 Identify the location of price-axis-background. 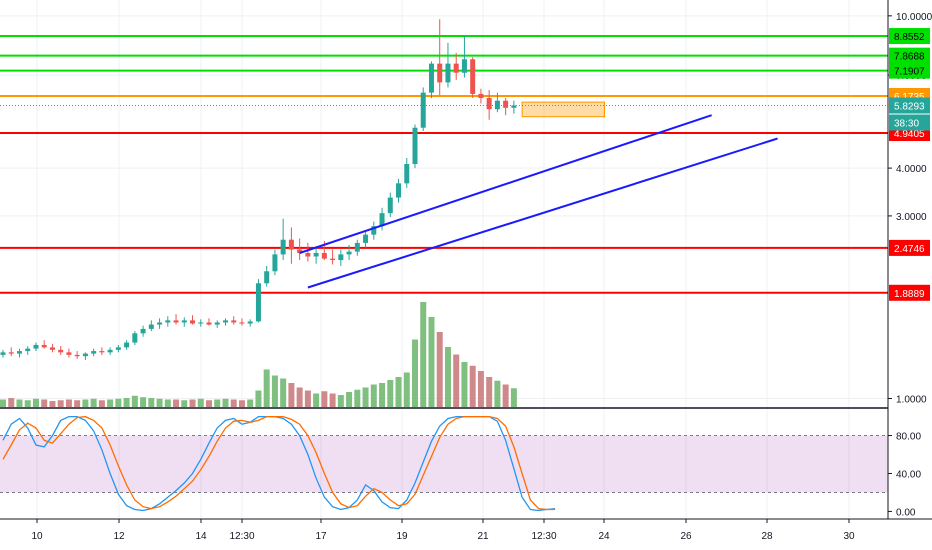
(910, 275).